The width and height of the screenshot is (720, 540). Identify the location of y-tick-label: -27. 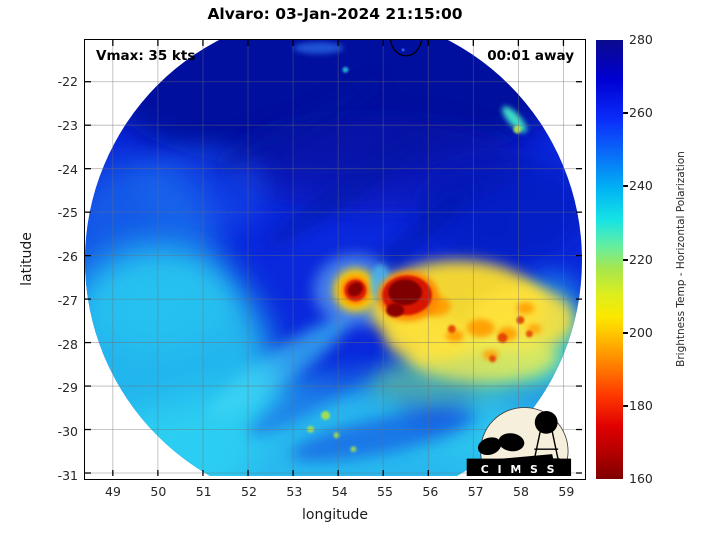
(67, 300).